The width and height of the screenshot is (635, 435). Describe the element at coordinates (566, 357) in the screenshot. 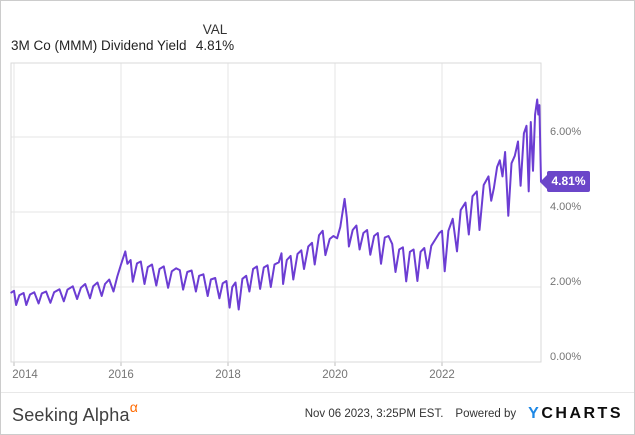

I see `y-axis-tick-label: 0.00%` at that location.